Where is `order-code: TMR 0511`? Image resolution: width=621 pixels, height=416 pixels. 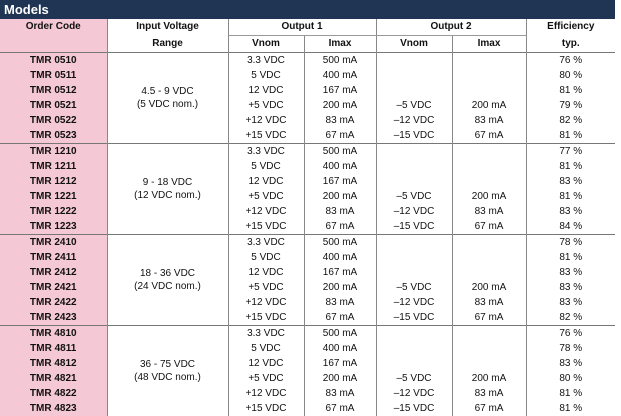
order-code: TMR 0511 is located at coordinates (53, 75).